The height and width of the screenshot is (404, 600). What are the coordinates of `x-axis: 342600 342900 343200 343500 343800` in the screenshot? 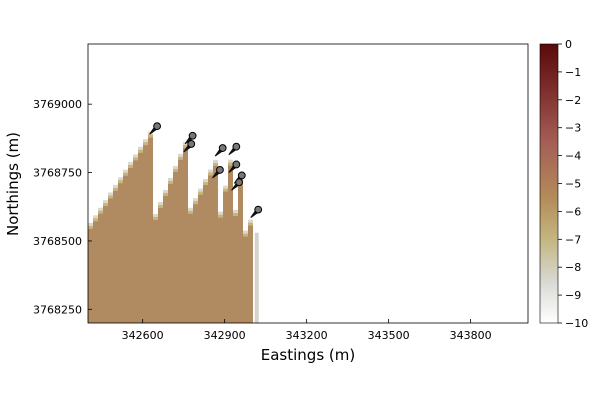 It's located at (307, 330).